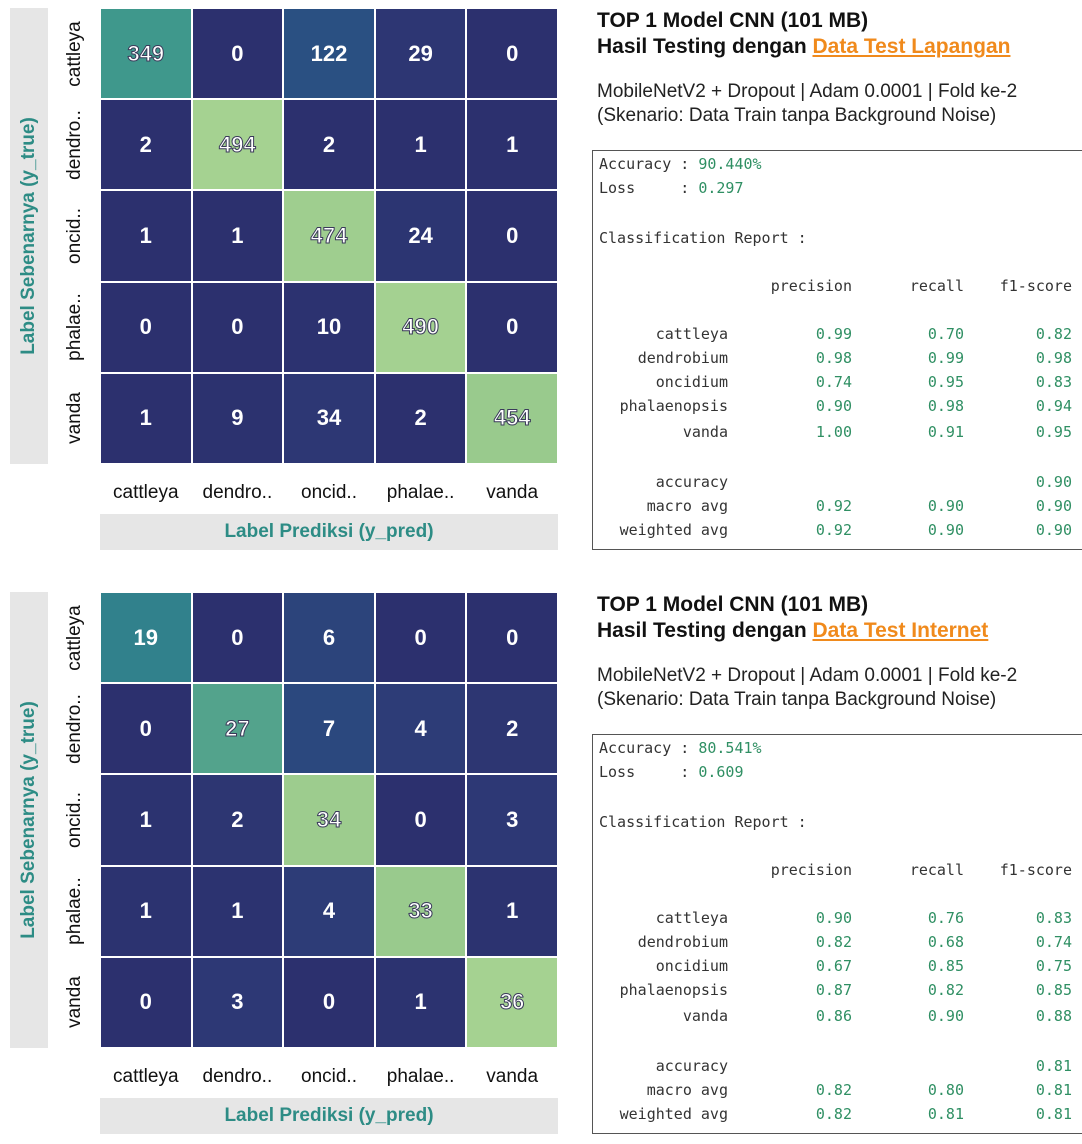  Describe the element at coordinates (833, 966) in the screenshot. I see `metric-value: 0.67` at that location.